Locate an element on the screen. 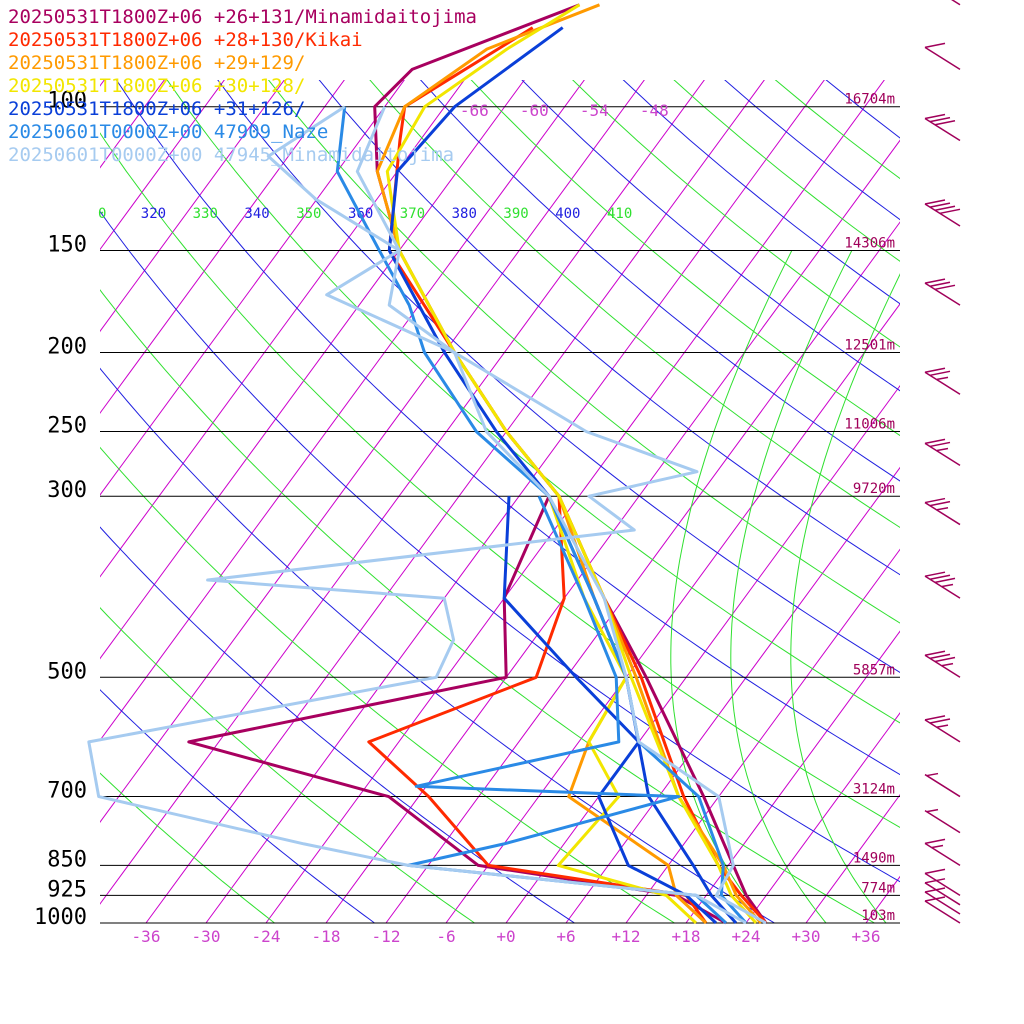 The height and width of the screenshot is (1024, 1024). temperature-tick-label: +0 is located at coordinates (505, 936).